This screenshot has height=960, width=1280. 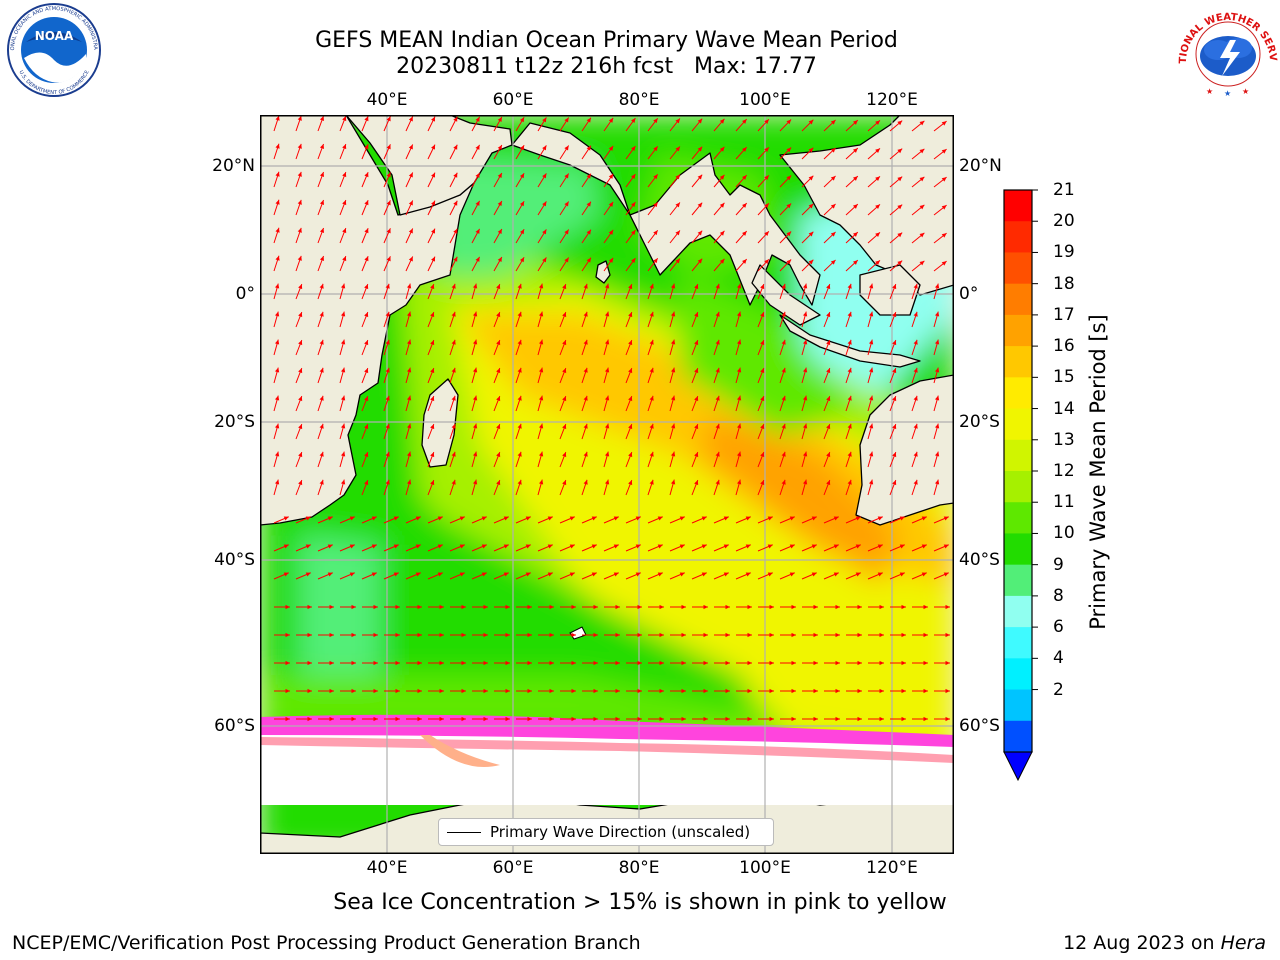 I want to click on footer-machine: Hera, so click(x=1243, y=943).